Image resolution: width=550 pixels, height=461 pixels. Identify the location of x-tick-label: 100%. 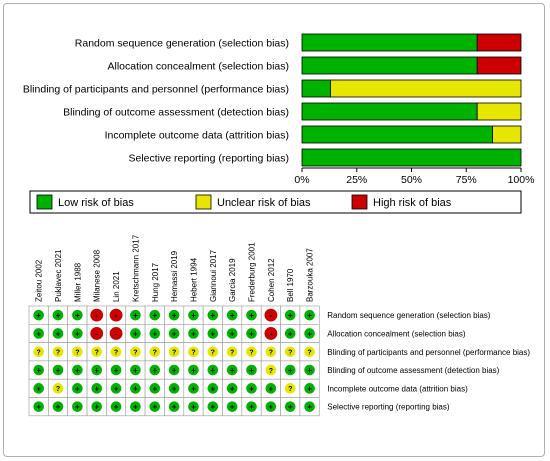
(521, 180).